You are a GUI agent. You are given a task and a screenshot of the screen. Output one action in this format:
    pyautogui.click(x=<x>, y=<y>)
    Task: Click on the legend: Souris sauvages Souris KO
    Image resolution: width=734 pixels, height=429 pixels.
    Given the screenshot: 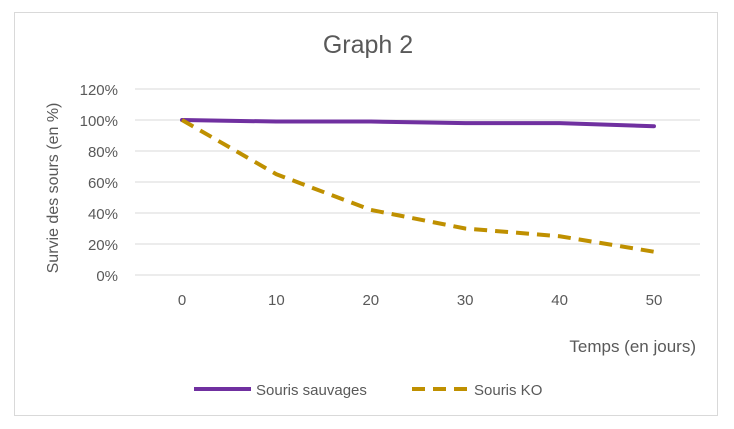 What is the action you would take?
    pyautogui.click(x=368, y=390)
    